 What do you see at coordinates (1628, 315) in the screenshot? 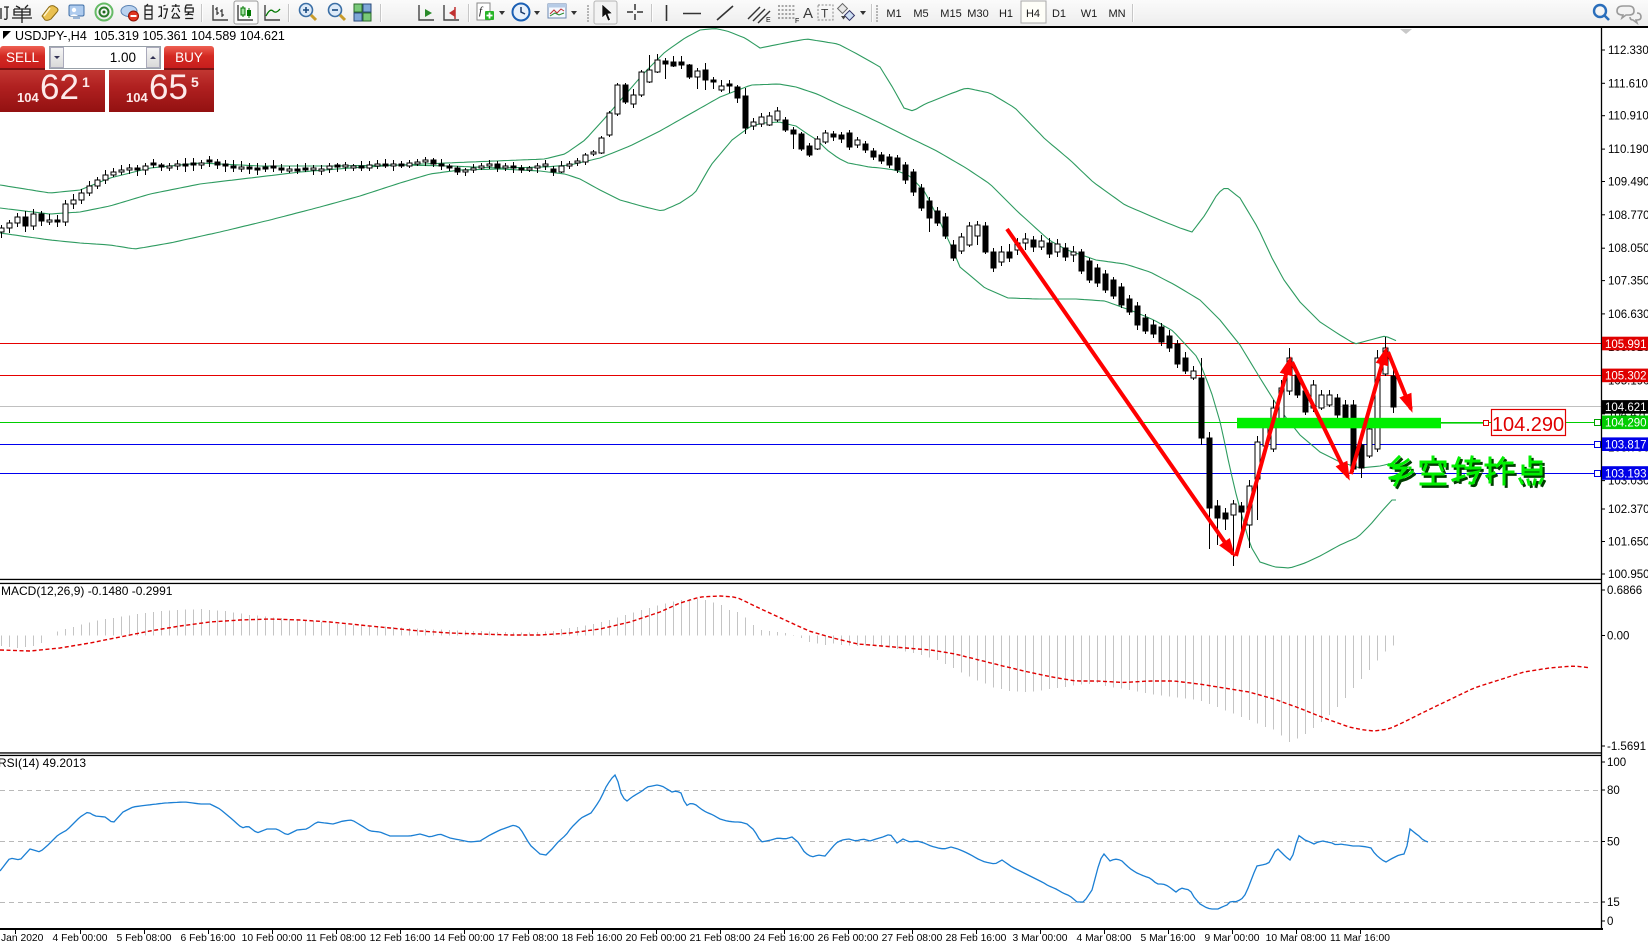
I see `svg-text: 106.630` at bounding box center [1628, 315].